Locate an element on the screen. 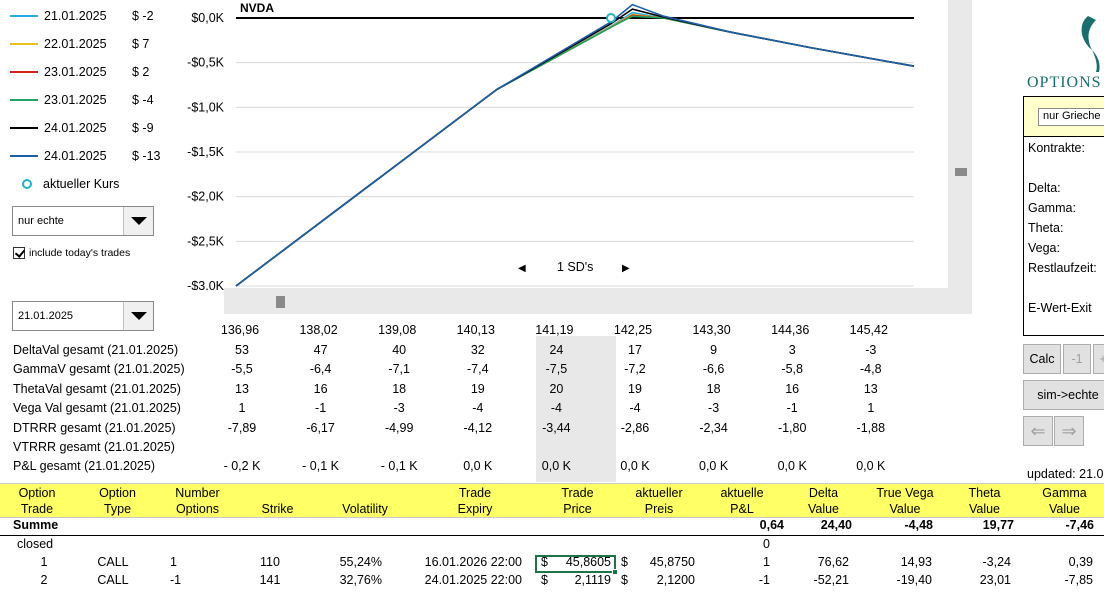 The height and width of the screenshot is (594, 1104). legend-value: $ -4 is located at coordinates (143, 100).